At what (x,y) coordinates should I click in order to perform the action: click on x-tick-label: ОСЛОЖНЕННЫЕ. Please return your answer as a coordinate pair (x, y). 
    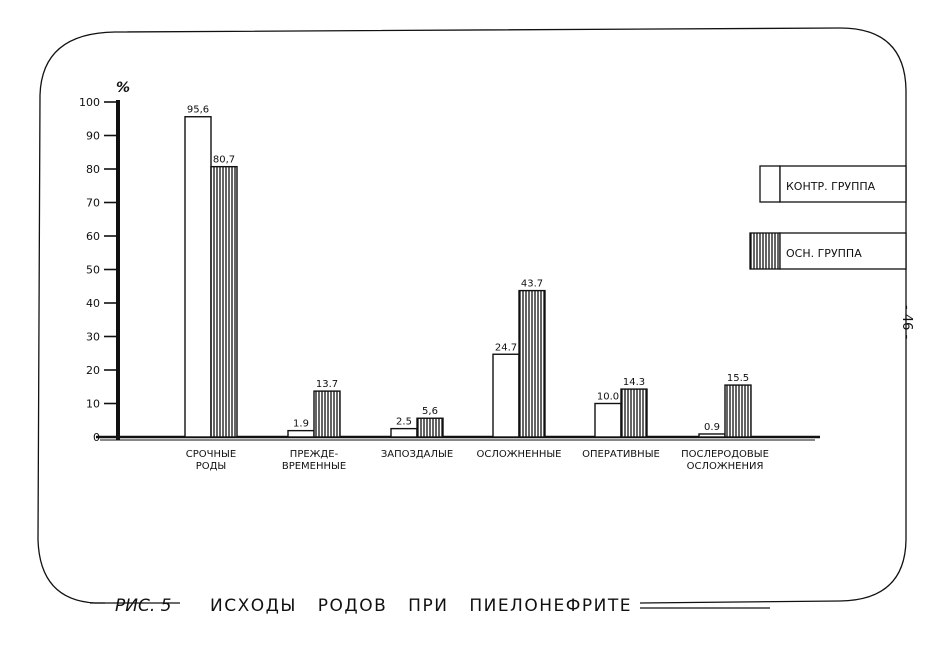
    Looking at the image, I should click on (518, 454).